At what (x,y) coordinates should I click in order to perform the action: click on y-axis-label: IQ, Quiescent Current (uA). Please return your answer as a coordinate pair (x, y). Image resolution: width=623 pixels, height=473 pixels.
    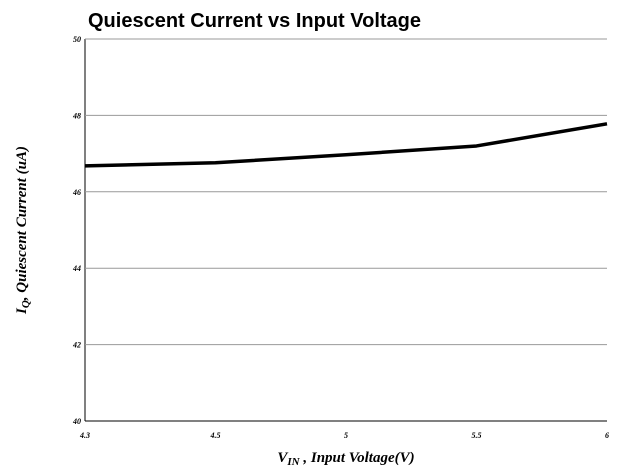
    Looking at the image, I should click on (23, 230).